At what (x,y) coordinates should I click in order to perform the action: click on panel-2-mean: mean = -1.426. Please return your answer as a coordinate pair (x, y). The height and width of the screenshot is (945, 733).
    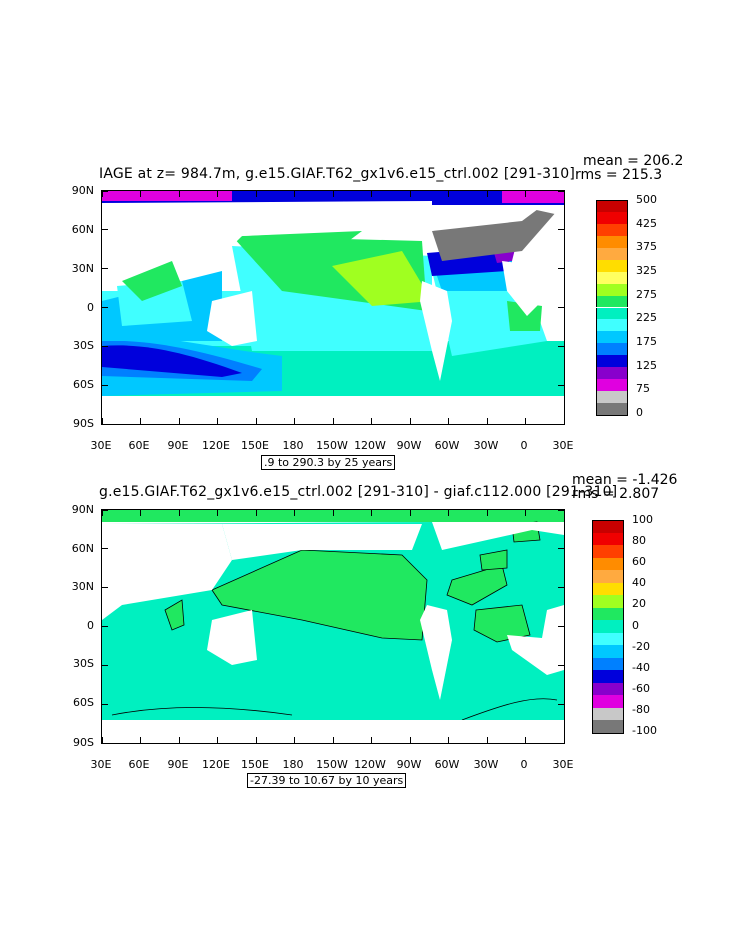
    Looking at the image, I should click on (625, 480).